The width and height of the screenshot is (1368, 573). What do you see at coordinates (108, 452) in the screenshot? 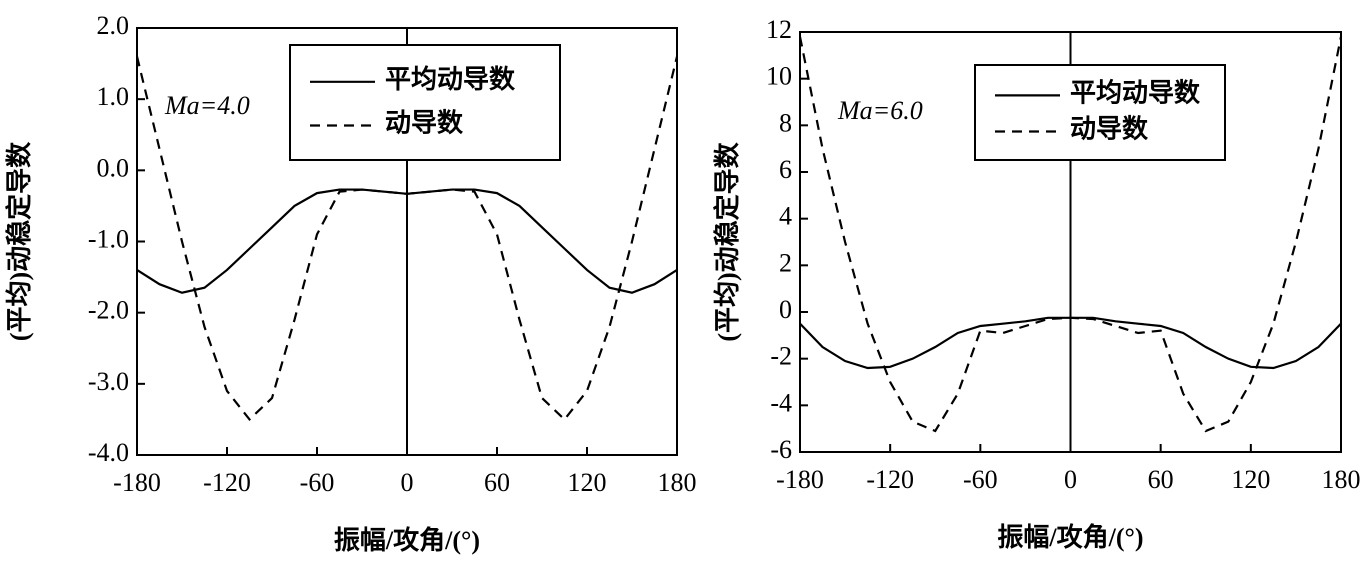
I see `y-tick-label: -4.0` at bounding box center [108, 452].